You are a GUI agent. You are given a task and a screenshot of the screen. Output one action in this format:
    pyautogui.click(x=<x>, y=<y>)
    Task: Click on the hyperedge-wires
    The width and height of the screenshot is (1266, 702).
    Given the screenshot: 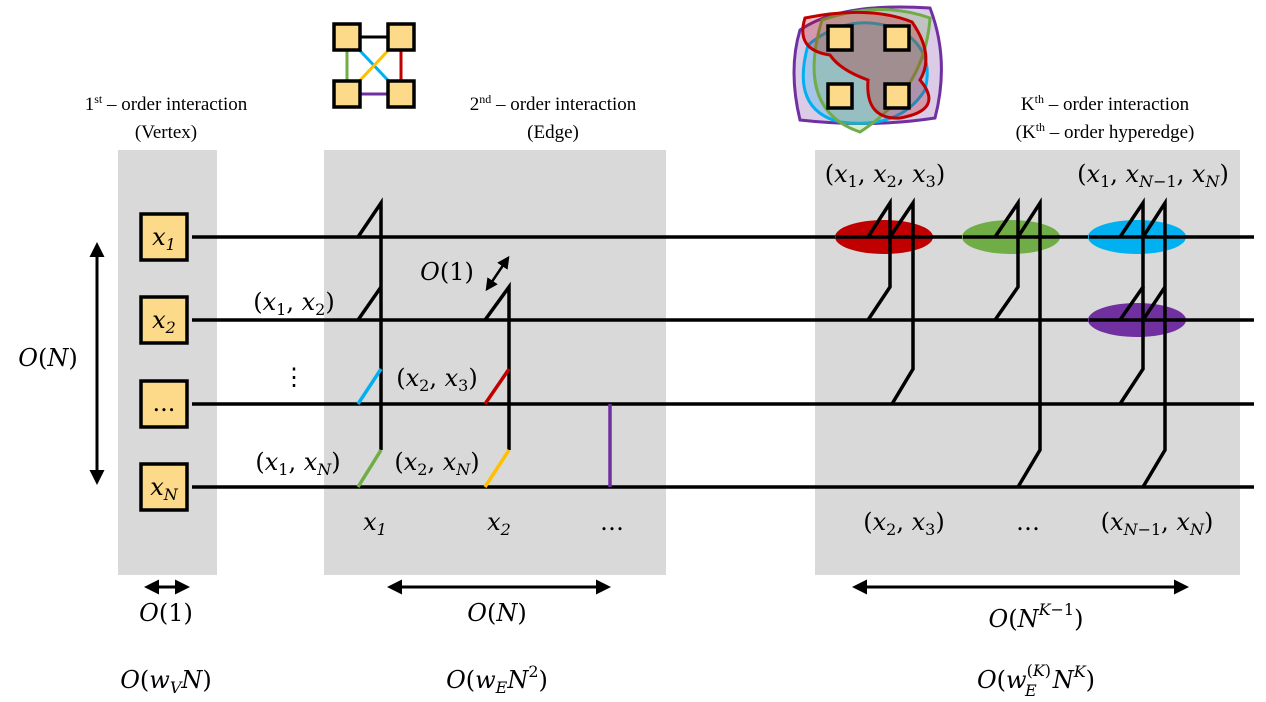 What is the action you would take?
    pyautogui.click(x=1016, y=342)
    